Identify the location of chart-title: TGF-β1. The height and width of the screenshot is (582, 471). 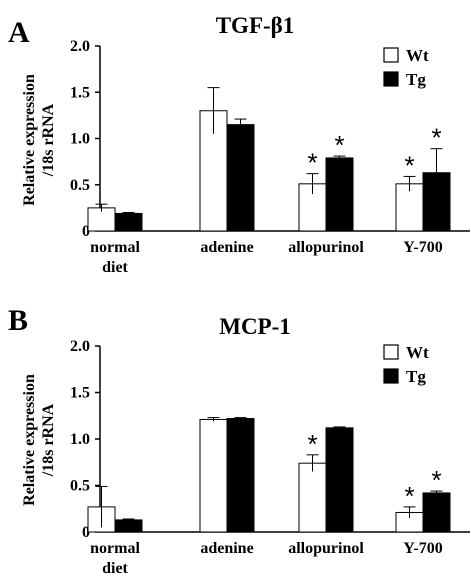
(255, 25).